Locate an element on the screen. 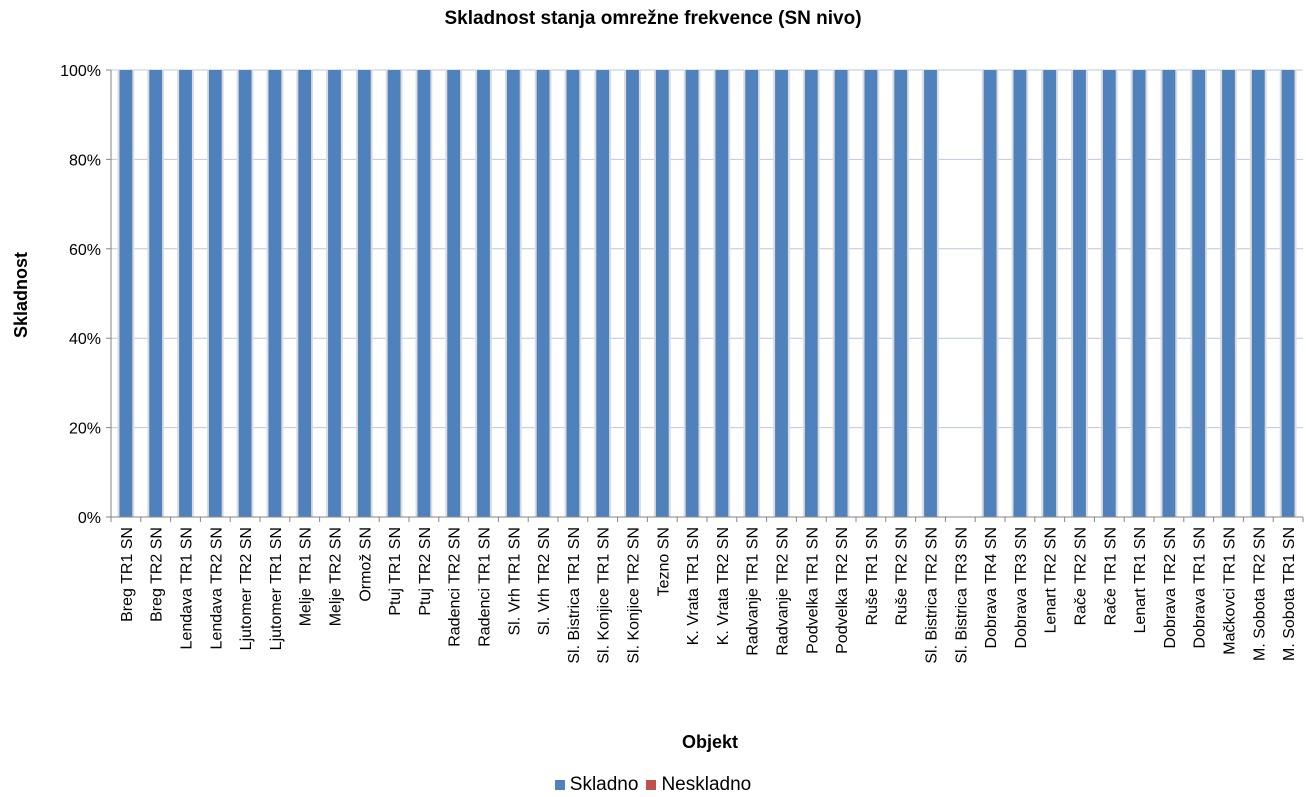  x-tick-label: Dobrava TR1 SN is located at coordinates (1200, 588).